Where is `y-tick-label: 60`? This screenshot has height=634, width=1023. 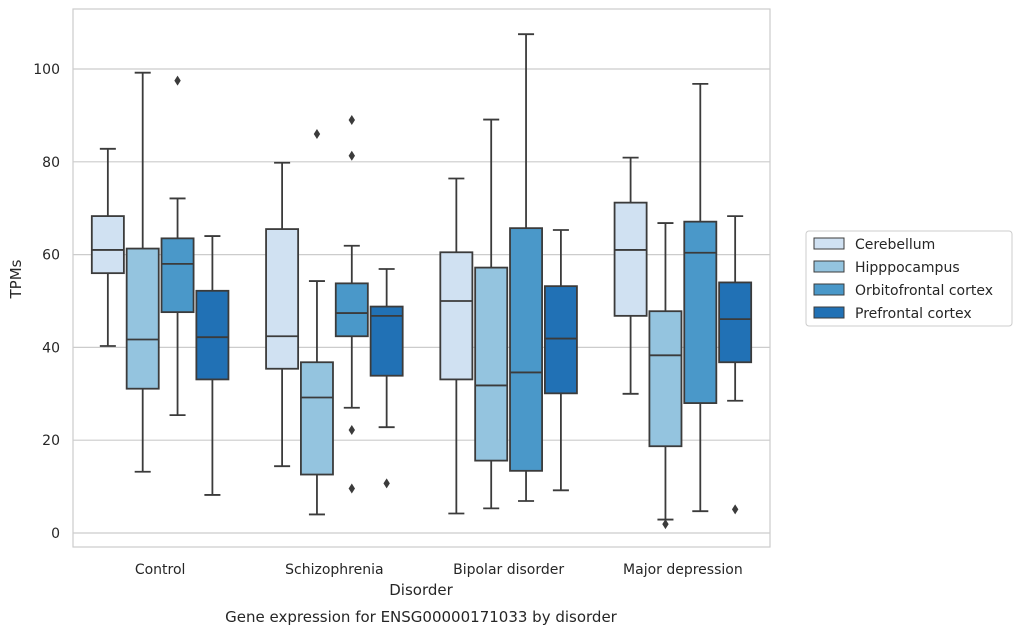
y-tick-label: 60 is located at coordinates (51, 256).